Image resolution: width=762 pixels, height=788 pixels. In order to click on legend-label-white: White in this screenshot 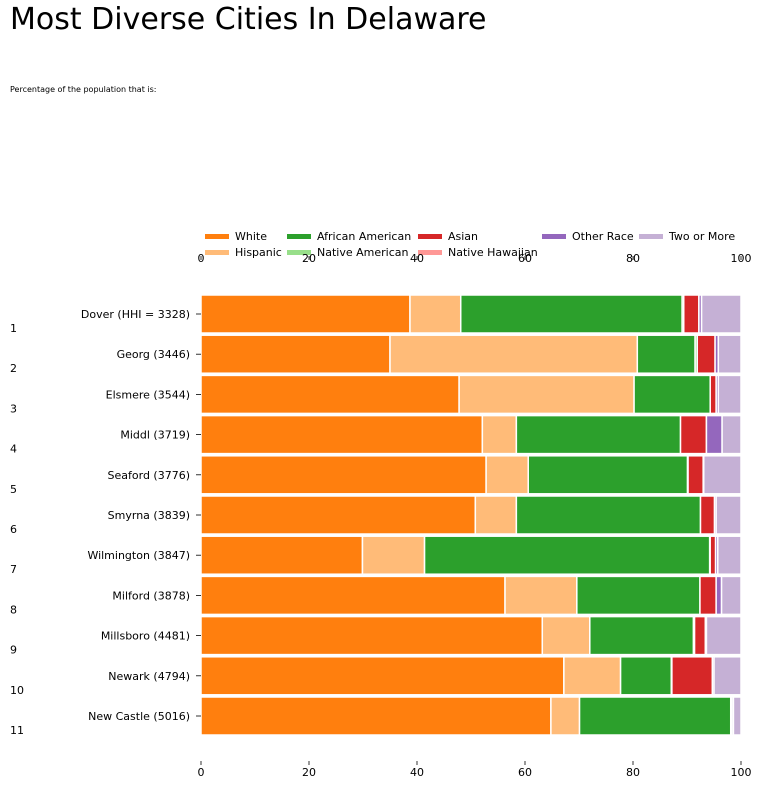, I will do `click(251, 236)`.